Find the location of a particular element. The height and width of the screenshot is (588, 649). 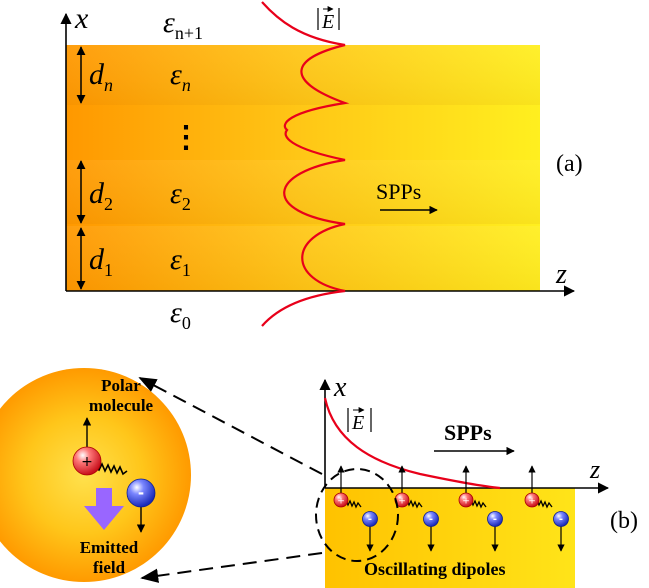

polar-label-1: Polar is located at coordinates (121, 385).